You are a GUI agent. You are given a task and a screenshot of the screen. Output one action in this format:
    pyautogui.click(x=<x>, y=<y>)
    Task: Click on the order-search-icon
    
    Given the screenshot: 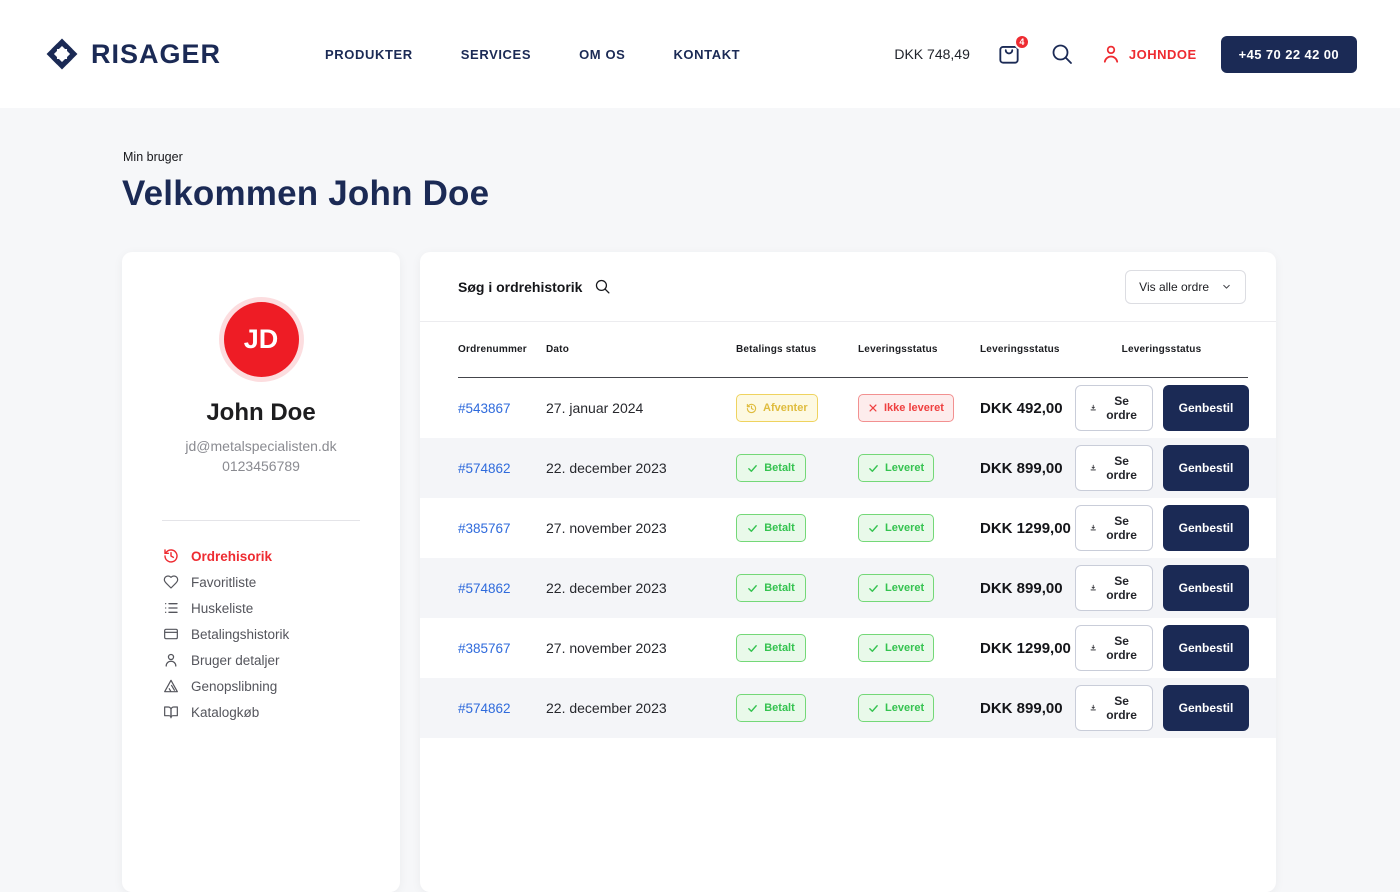 What is the action you would take?
    pyautogui.click(x=602, y=286)
    